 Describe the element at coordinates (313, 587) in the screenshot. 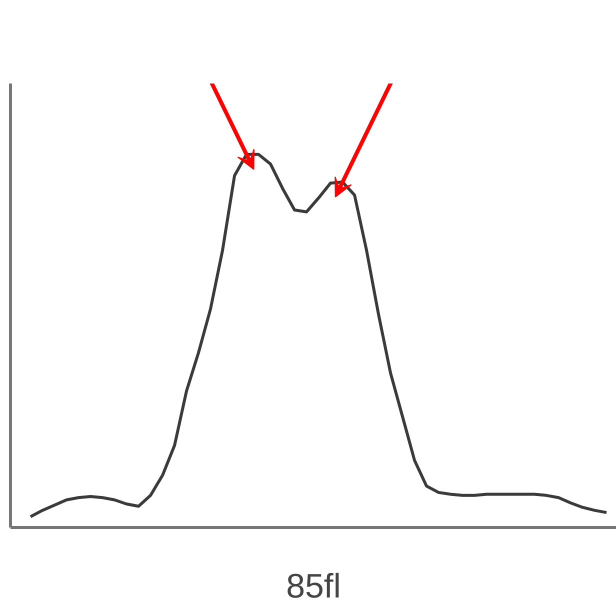

I see `x-axis-title: 85fl` at that location.